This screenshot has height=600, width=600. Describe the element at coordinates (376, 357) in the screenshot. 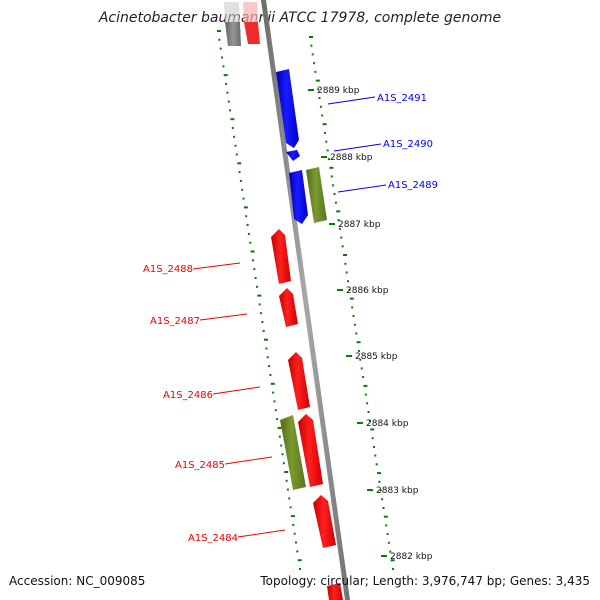

I see `kbp-tick-label: 2885 kbp` at that location.